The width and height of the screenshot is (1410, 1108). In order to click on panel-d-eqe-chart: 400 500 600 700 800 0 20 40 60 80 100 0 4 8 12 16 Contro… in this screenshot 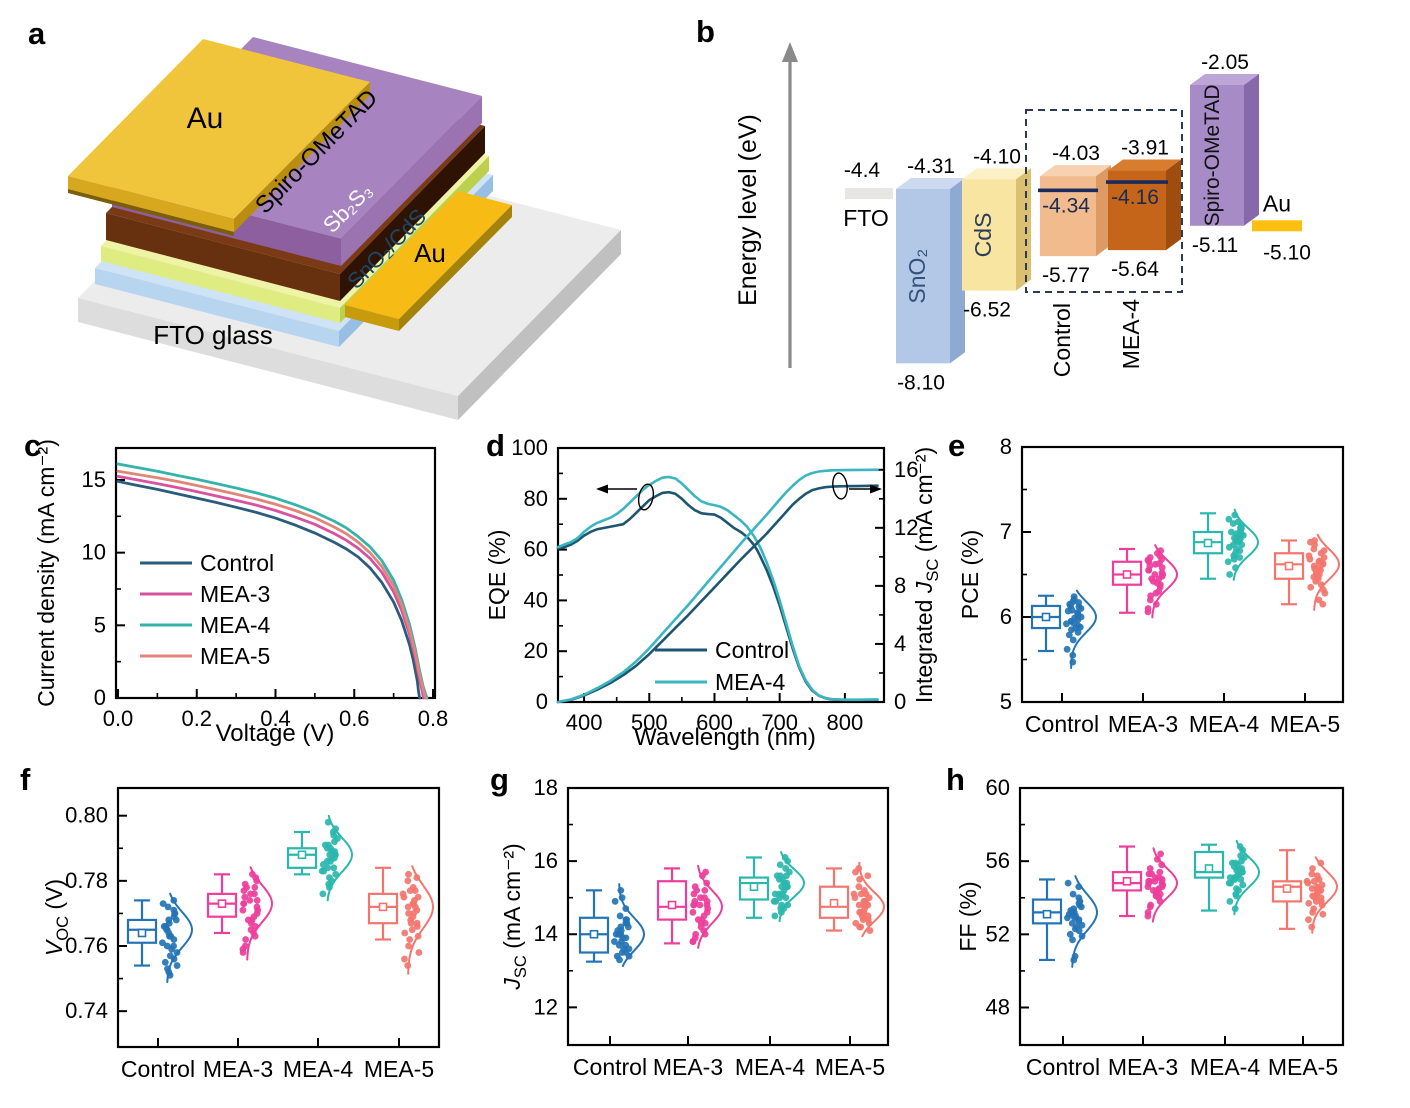, I will do `click(711, 600)`.